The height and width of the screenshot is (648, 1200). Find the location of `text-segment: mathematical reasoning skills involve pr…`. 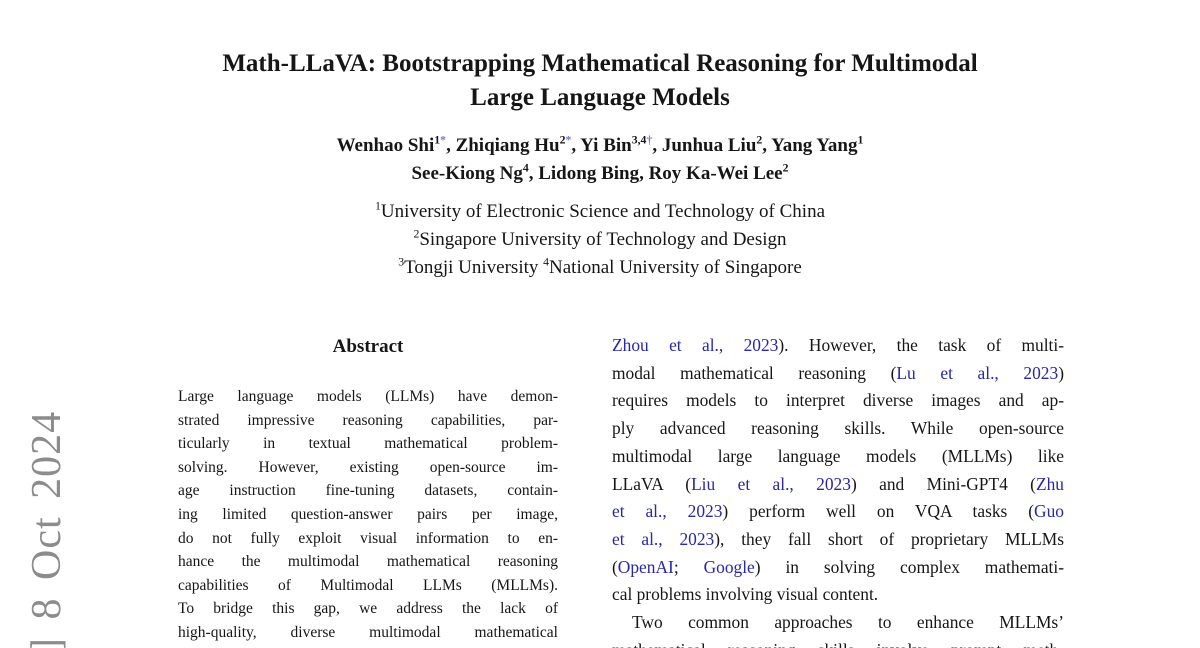

text-segment: mathematical reasoning skills involve pr… is located at coordinates (838, 644).